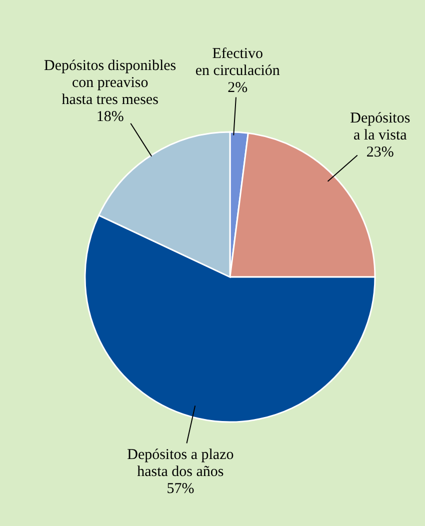 The width and height of the screenshot is (425, 526). What do you see at coordinates (110, 83) in the screenshot?
I see `slice-label: Depósitos disponibles con preaviso hasta tres meses` at bounding box center [110, 83].